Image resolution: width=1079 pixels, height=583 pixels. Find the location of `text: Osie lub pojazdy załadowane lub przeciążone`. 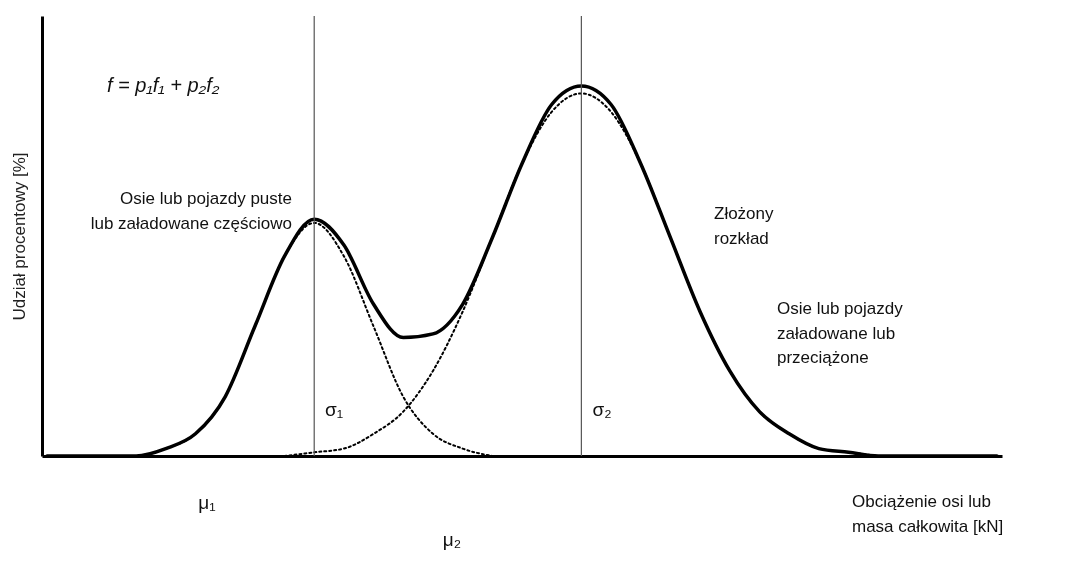

text: Osie lub pojazdy załadowane lub przeciążone is located at coordinates (840, 333).